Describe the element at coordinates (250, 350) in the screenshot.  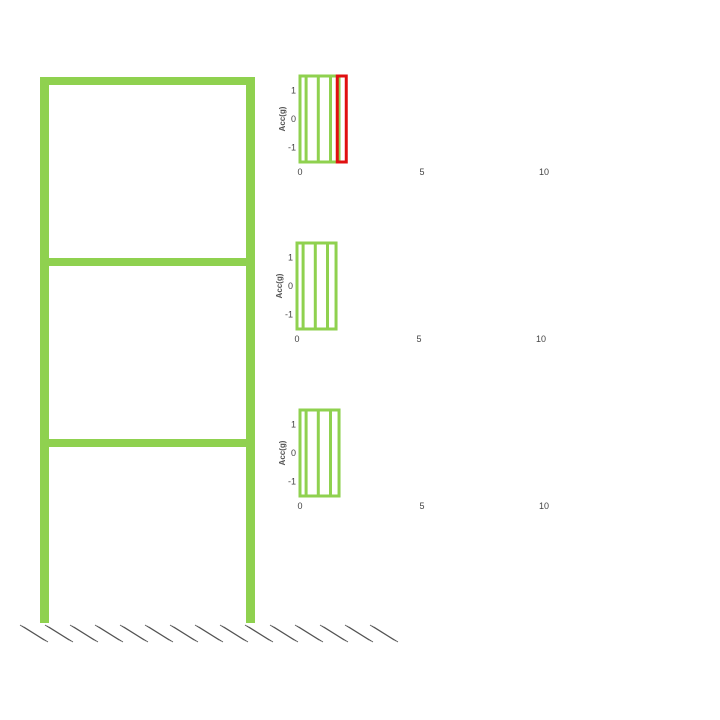
I see `right-column` at that location.